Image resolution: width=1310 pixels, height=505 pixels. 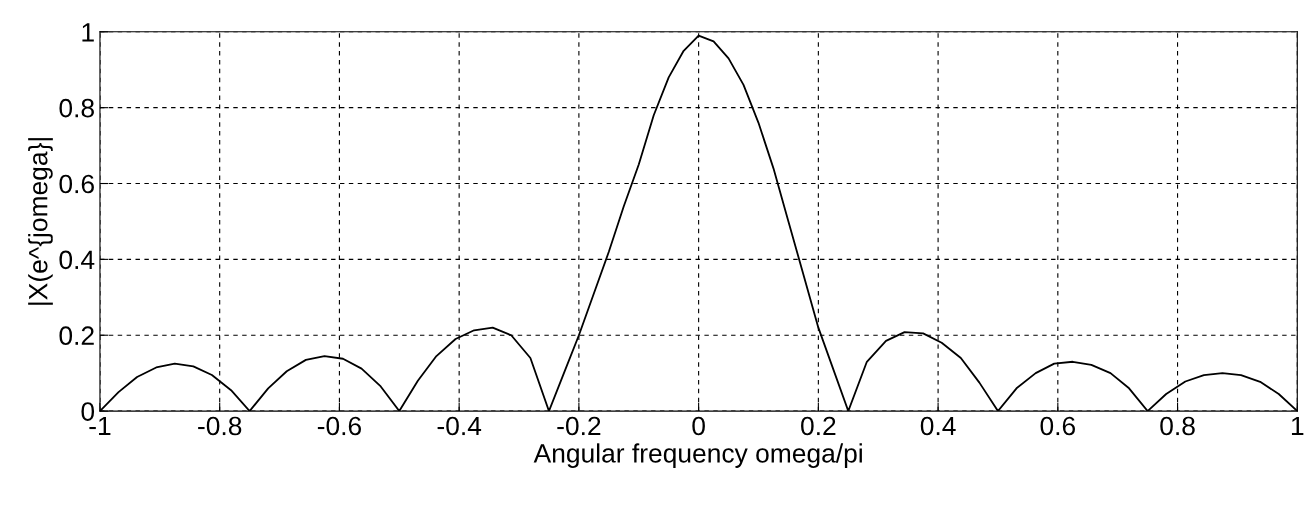 I want to click on y-tick-label: 0.4, so click(x=77, y=260).